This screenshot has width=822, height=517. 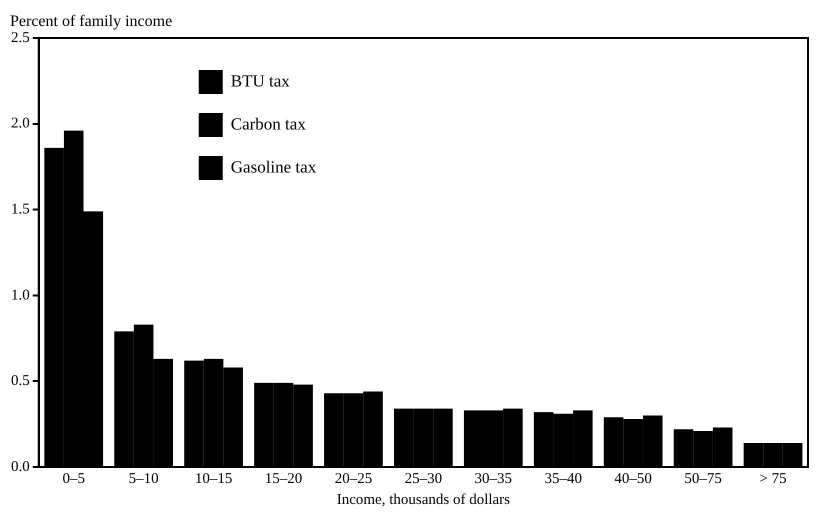 I want to click on y-tick-label: 2.5, so click(x=20, y=38).